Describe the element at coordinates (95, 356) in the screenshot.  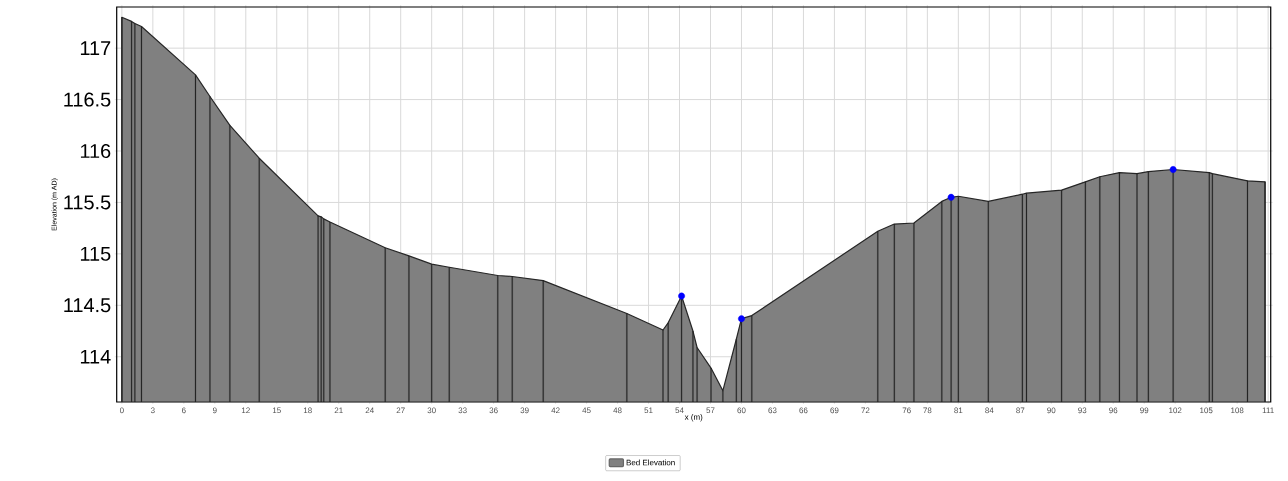
I see `y-tick-label: 114` at that location.